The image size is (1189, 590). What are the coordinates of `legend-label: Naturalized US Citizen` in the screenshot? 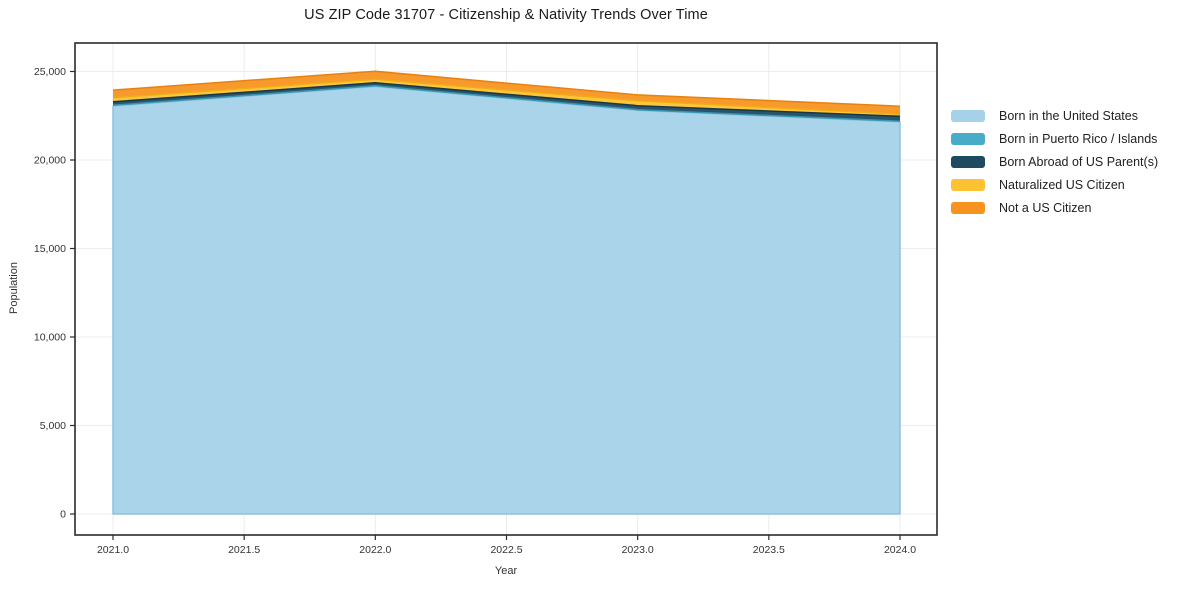 It's located at (1062, 184).